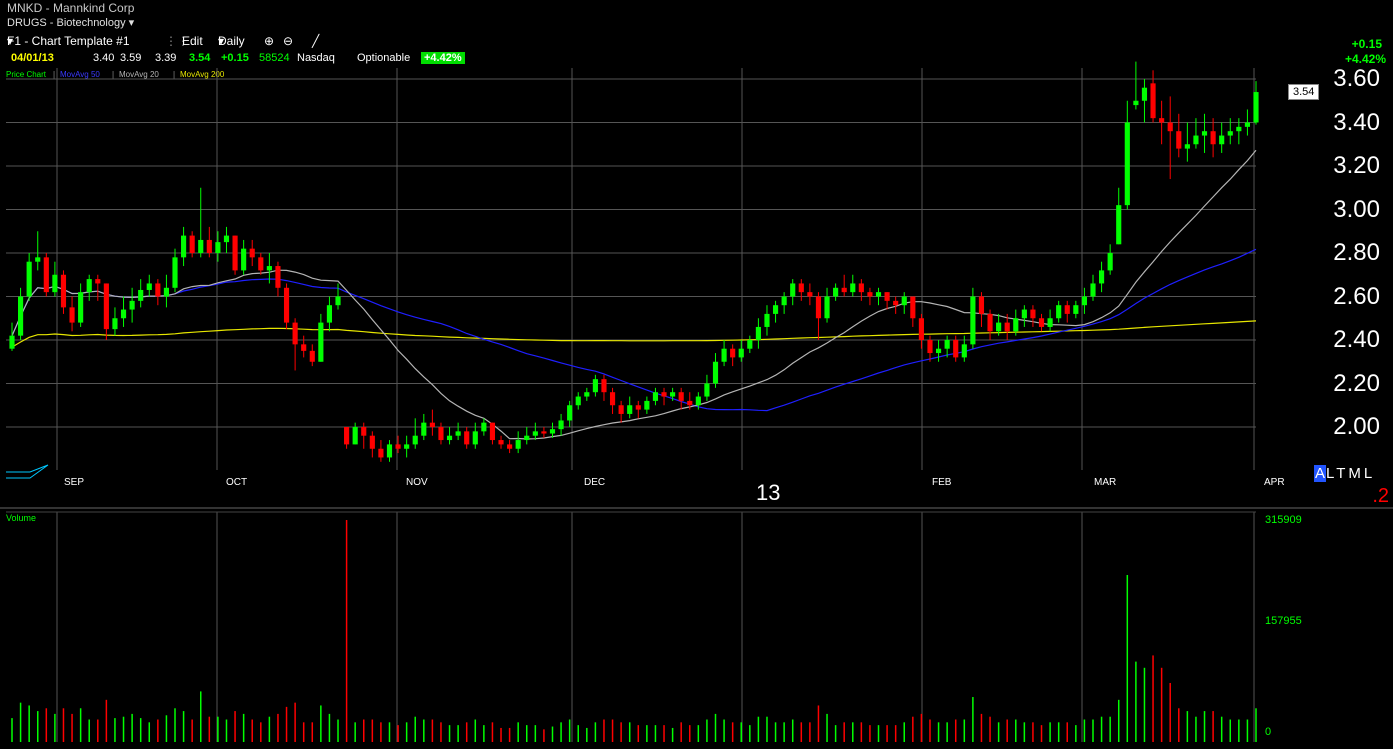 The image size is (1393, 749). I want to click on quote-open: 3.40, so click(104, 58).